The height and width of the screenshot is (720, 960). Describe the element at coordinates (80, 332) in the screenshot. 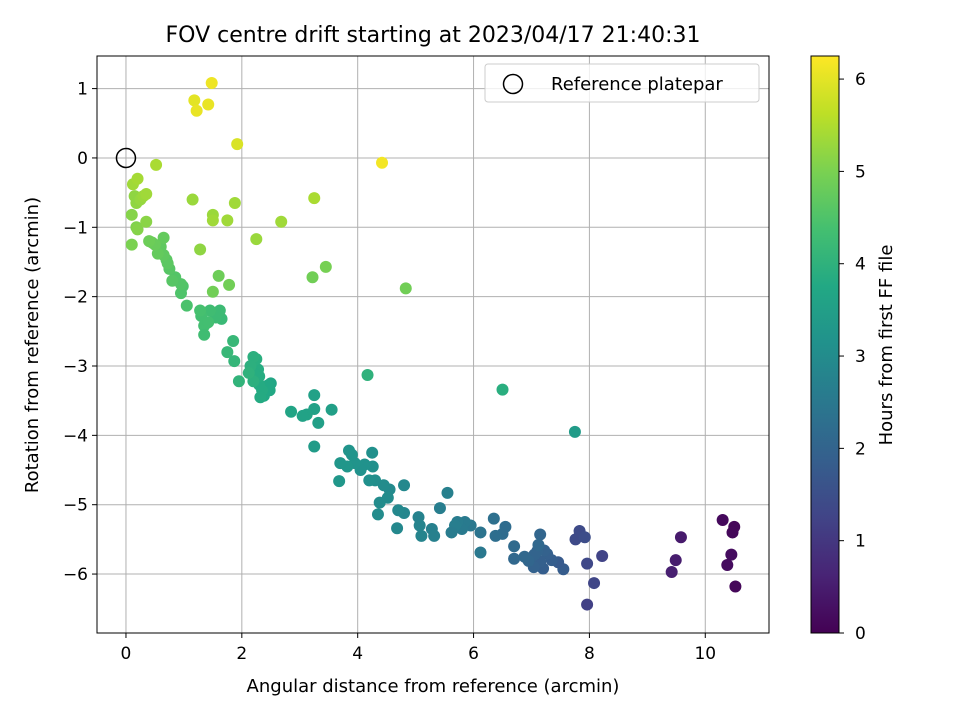

I see `y-axis-ticks: −6 −5 −4 −3 −2 −1 0 1` at that location.